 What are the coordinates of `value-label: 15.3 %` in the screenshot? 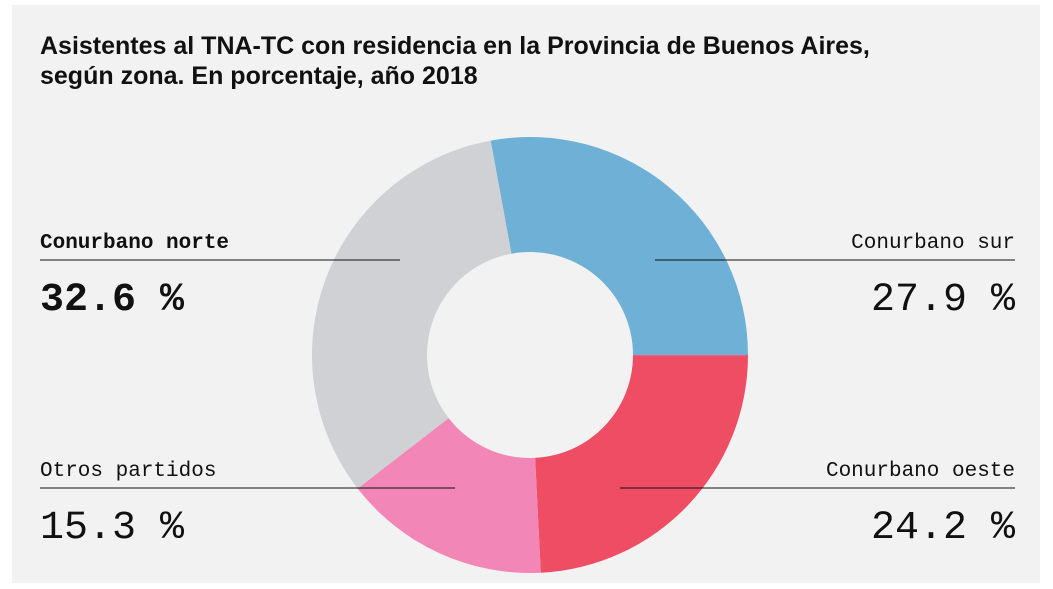 It's located at (112, 528).